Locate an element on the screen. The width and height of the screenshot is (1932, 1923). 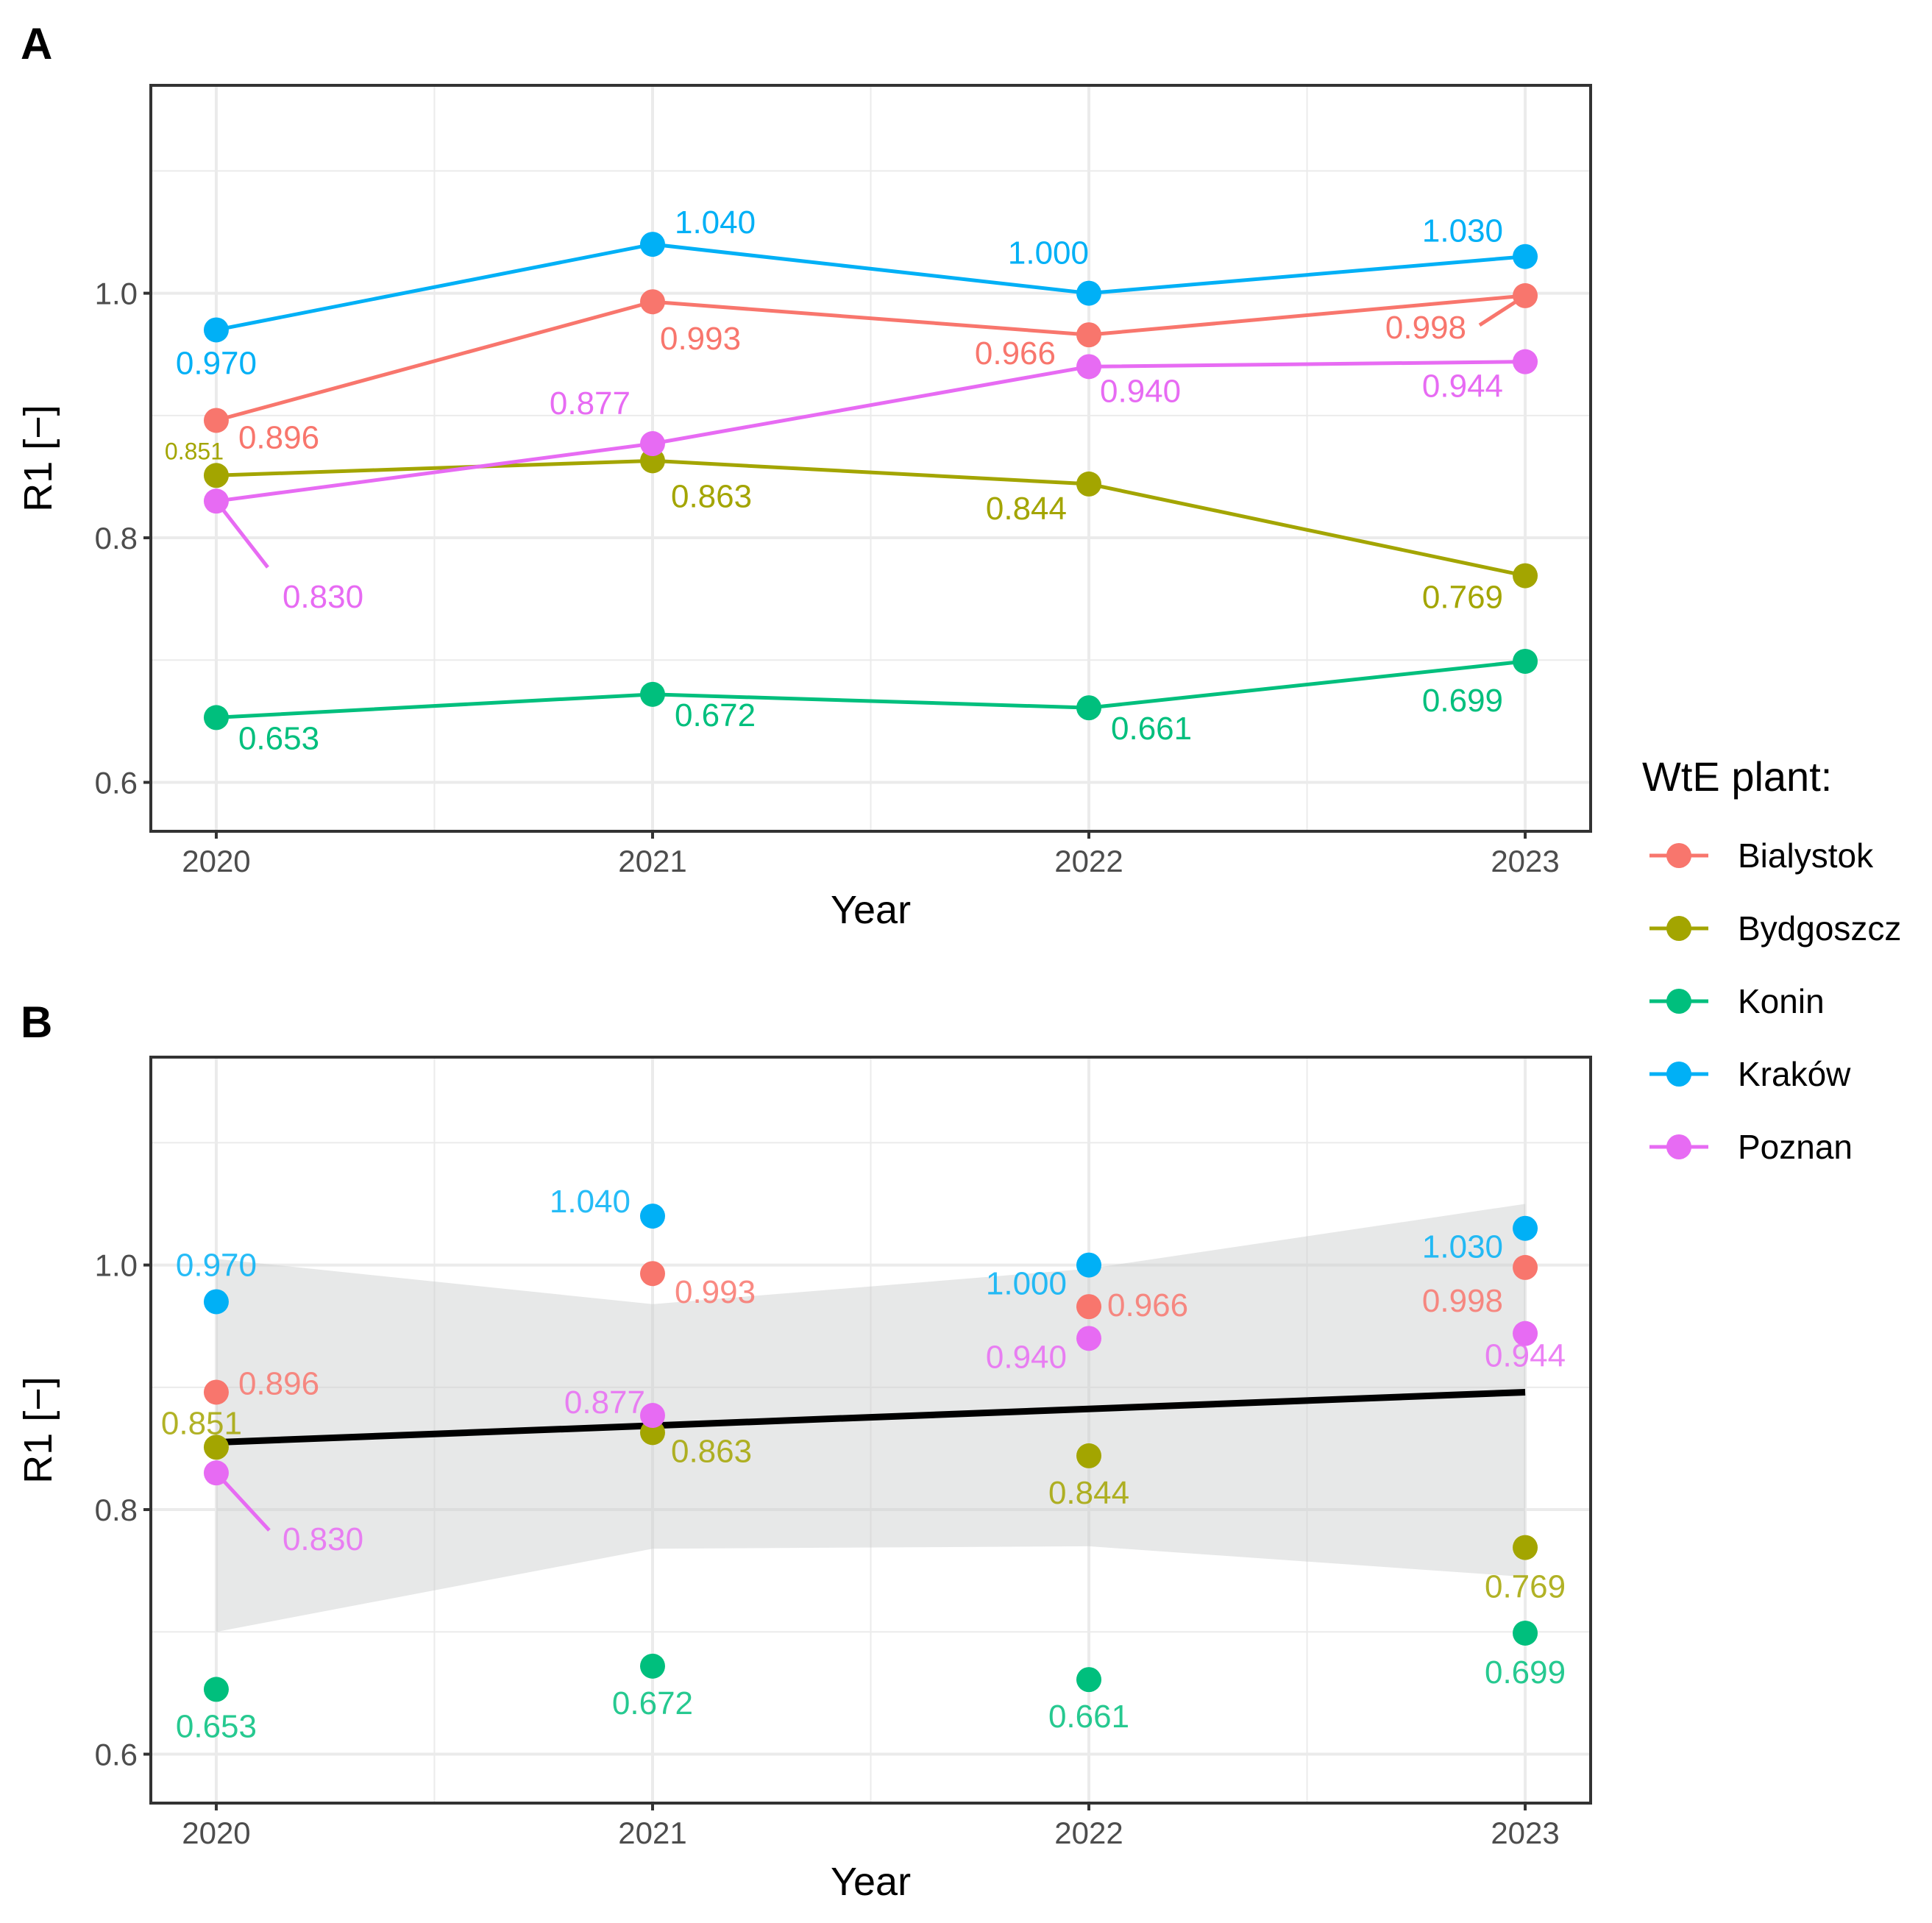
legend-item-konin: Konin is located at coordinates (1737, 1001).